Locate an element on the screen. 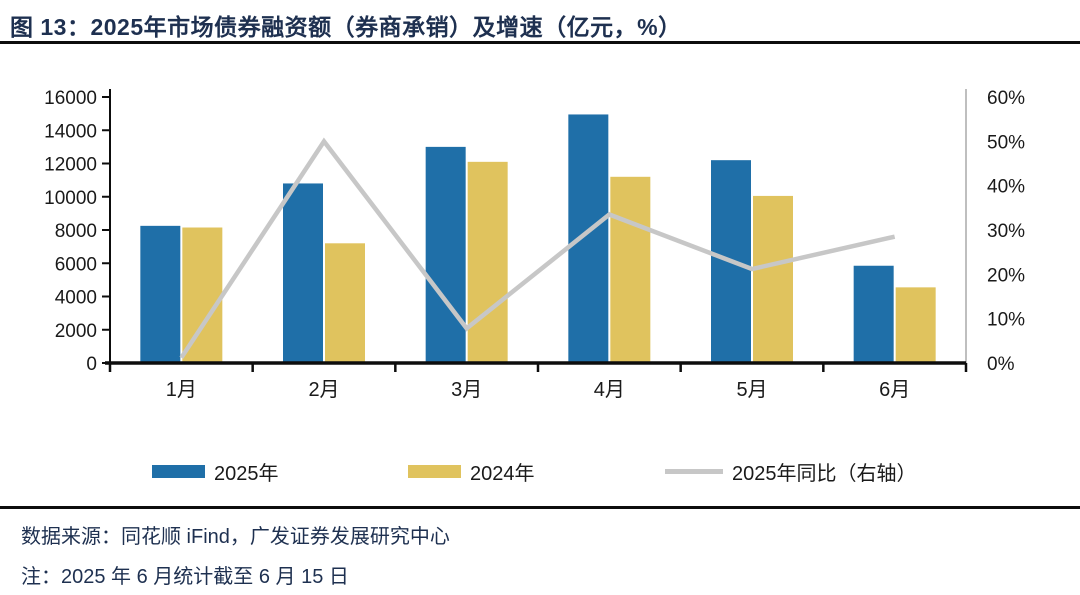 Image resolution: width=1080 pixels, height=595 pixels. right-axis-tick-label: 0% is located at coordinates (1001, 364).